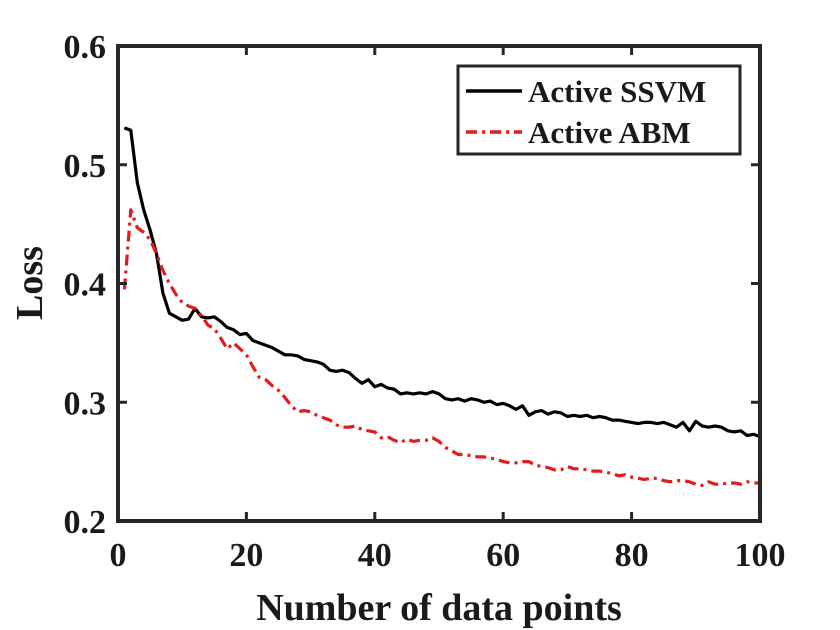 This screenshot has width=840, height=630. Describe the element at coordinates (85, 166) in the screenshot. I see `y-tick-label: 0.5` at that location.